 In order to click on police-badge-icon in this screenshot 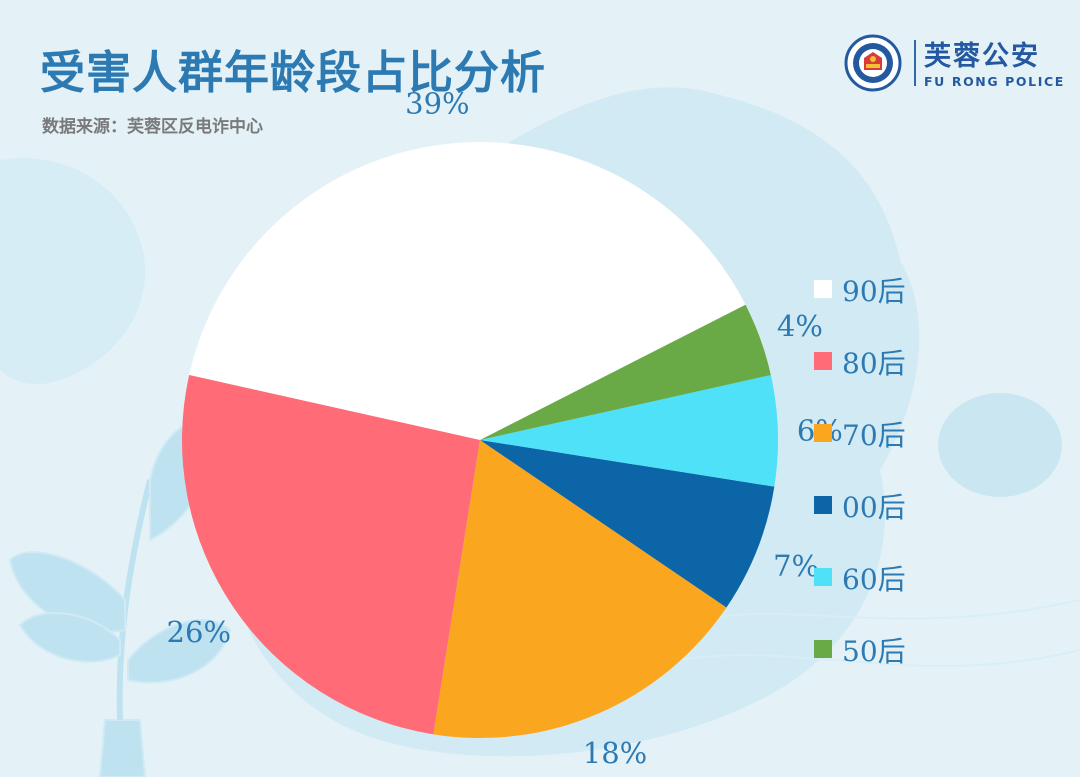, I will do `click(873, 63)`.